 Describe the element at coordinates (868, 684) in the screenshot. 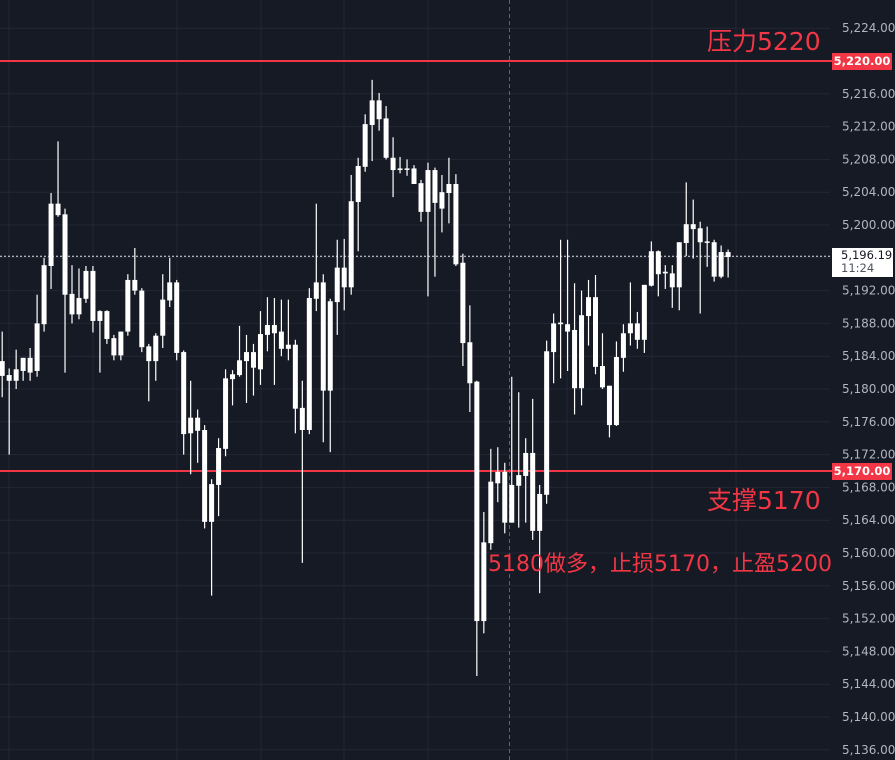

I see `y-tick-label: 5,144.00` at that location.